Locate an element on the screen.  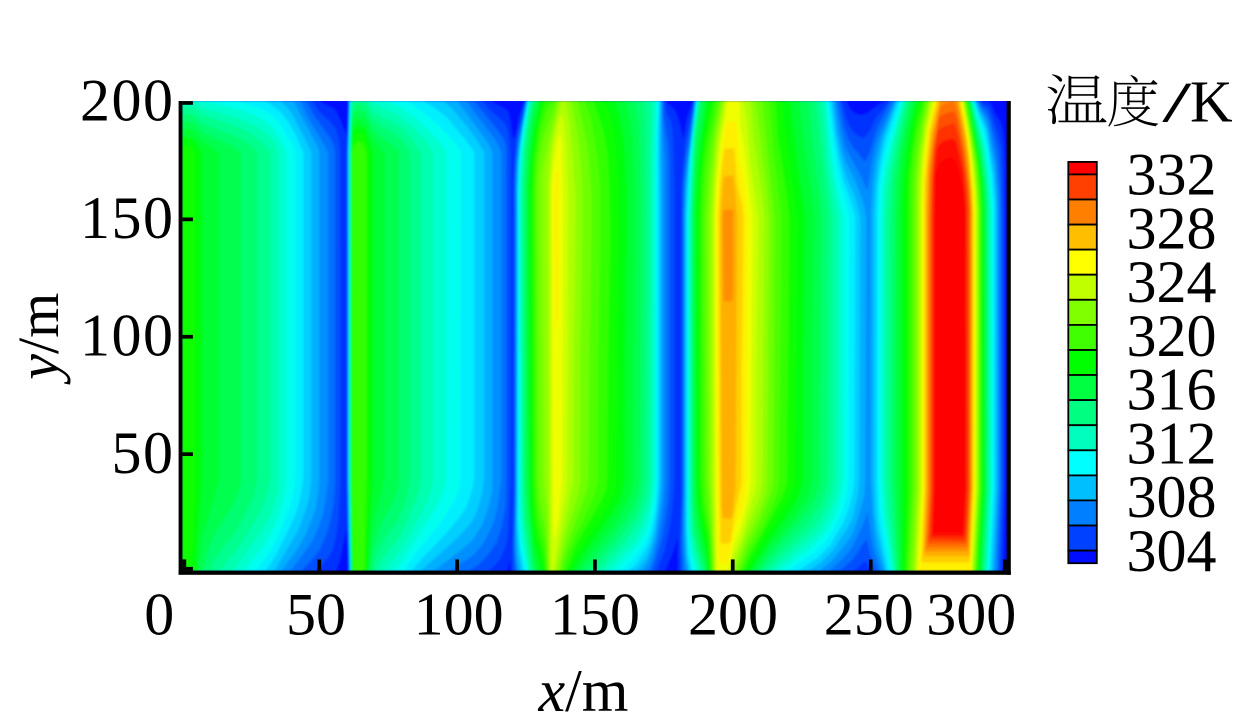
svg-text: 316 is located at coordinates (1172, 390).